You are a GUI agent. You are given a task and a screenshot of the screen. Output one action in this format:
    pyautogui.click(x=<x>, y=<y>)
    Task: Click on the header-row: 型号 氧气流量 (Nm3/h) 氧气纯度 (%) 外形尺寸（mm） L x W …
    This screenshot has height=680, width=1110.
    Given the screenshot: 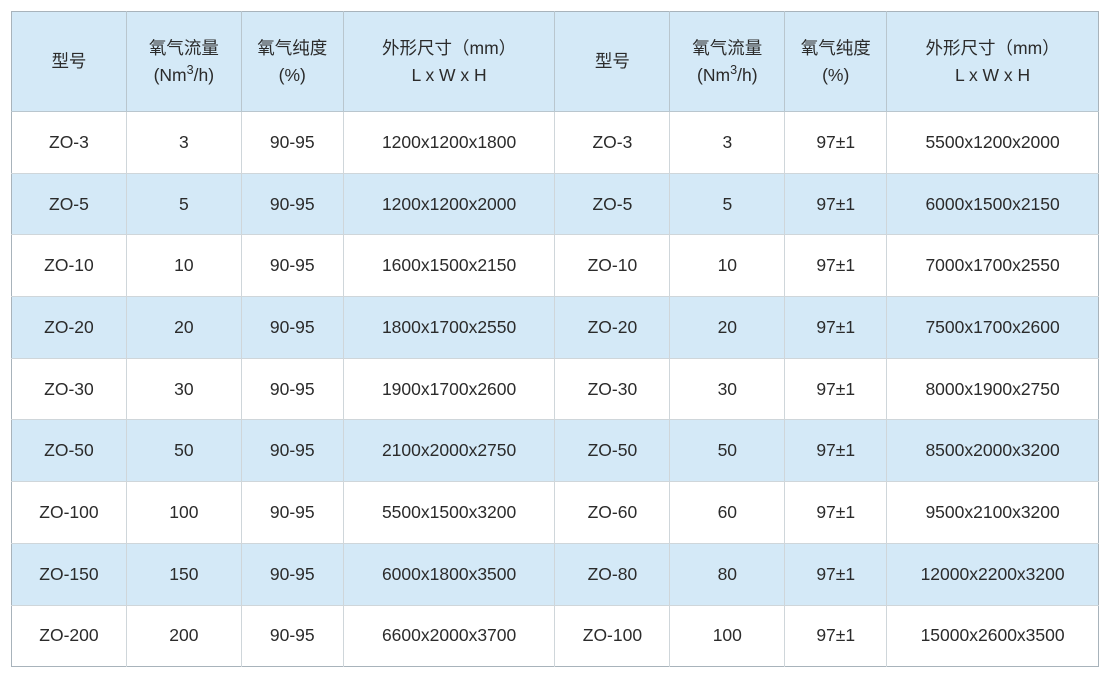 What is the action you would take?
    pyautogui.click(x=555, y=61)
    